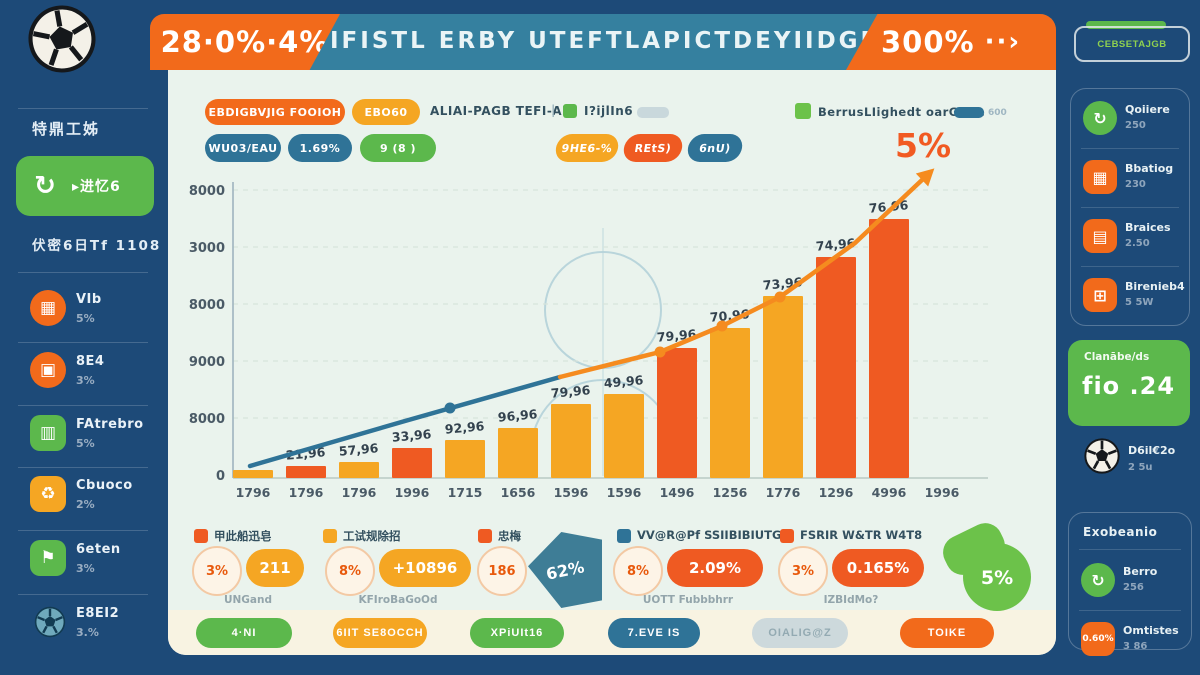 The image size is (1200, 675). I want to click on card-label: Omtistes, so click(1151, 630).